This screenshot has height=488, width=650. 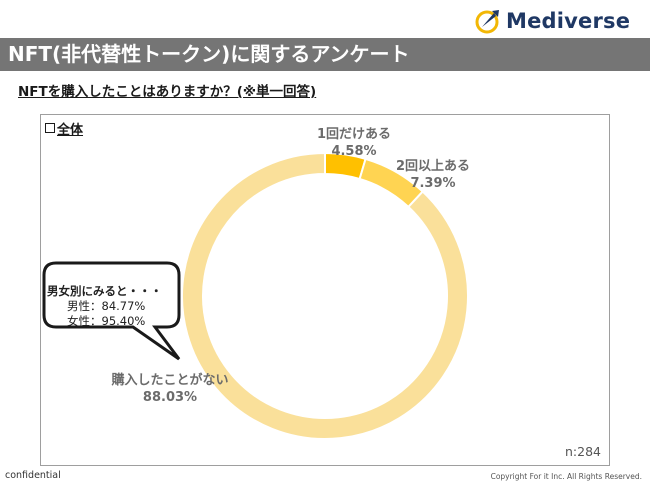 What do you see at coordinates (354, 134) in the screenshot?
I see `slice-category-once: 1回だけある` at bounding box center [354, 134].